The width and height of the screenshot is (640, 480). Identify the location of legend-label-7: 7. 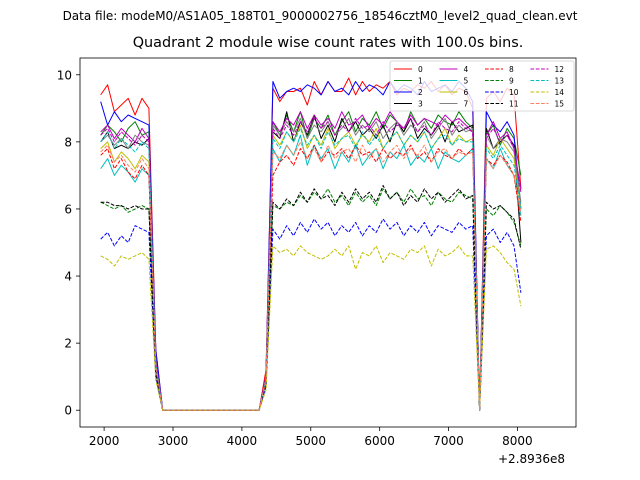
(466, 104).